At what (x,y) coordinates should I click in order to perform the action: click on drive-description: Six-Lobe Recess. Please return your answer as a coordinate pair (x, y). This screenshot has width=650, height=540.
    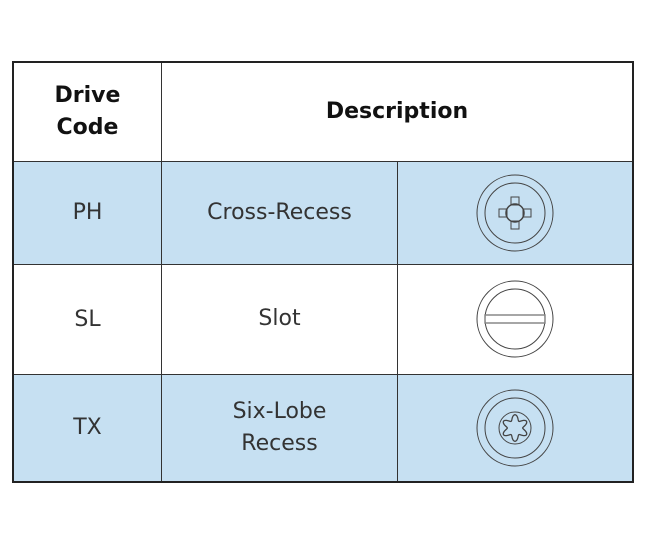
    Looking at the image, I should click on (279, 428).